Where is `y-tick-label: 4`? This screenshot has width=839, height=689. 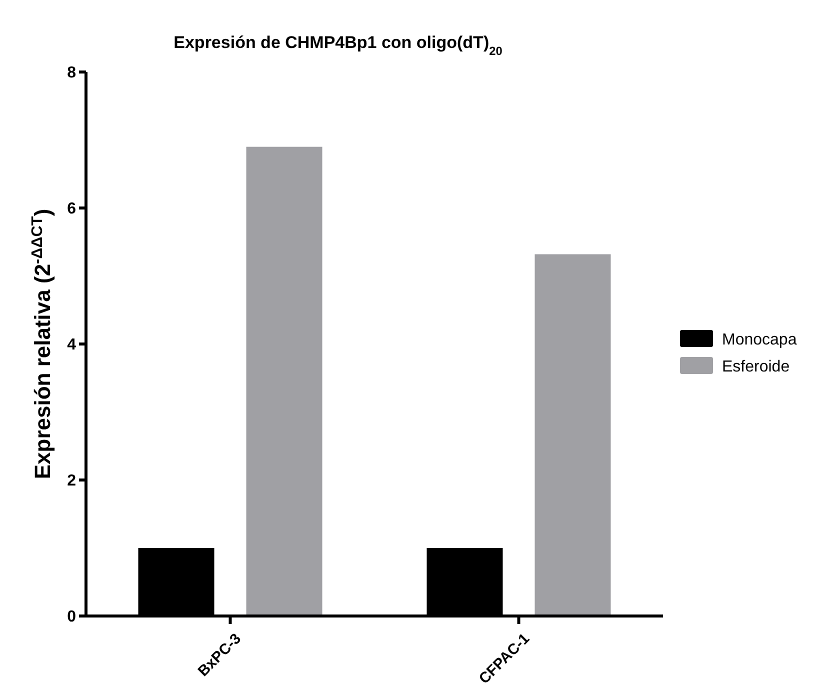 y-tick-label: 4 is located at coordinates (71, 345).